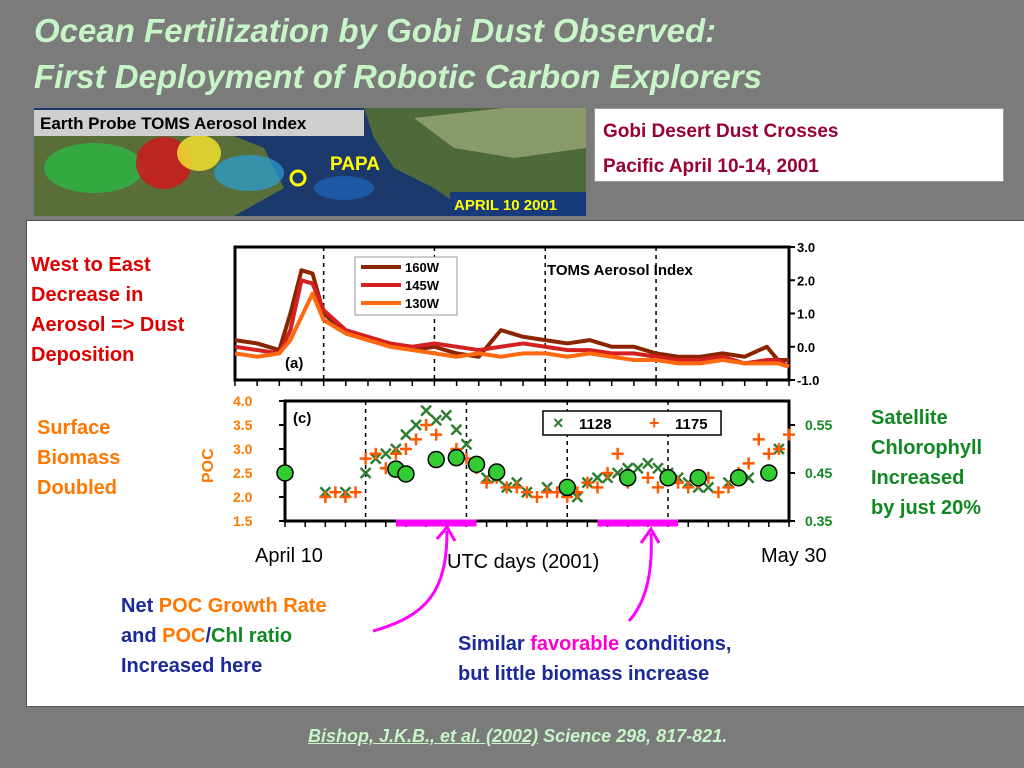 The image size is (1024, 768). Describe the element at coordinates (505, 205) in the screenshot. I see `map-date: APRIL 10 2001` at that location.